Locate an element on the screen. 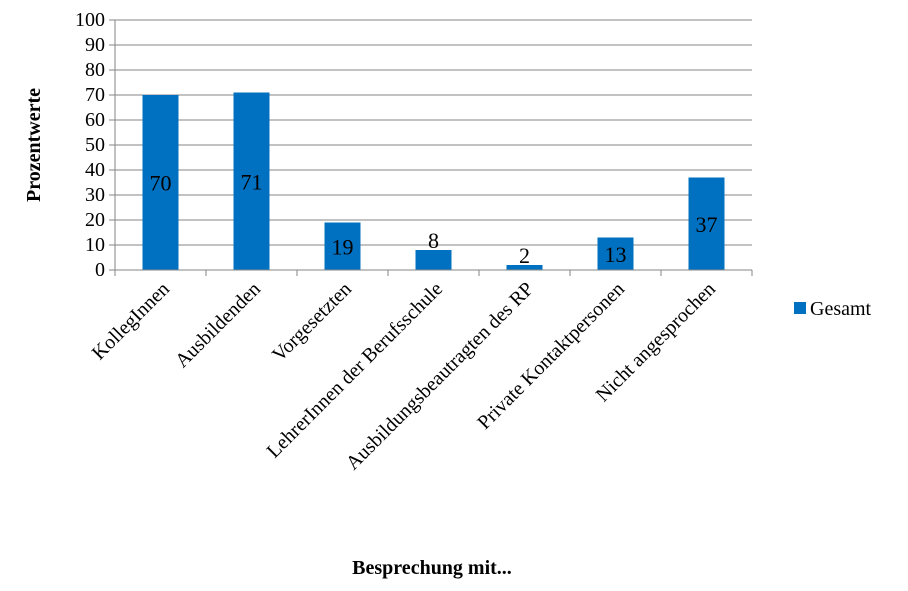 The height and width of the screenshot is (591, 908). data-label-2: 19 is located at coordinates (343, 246).